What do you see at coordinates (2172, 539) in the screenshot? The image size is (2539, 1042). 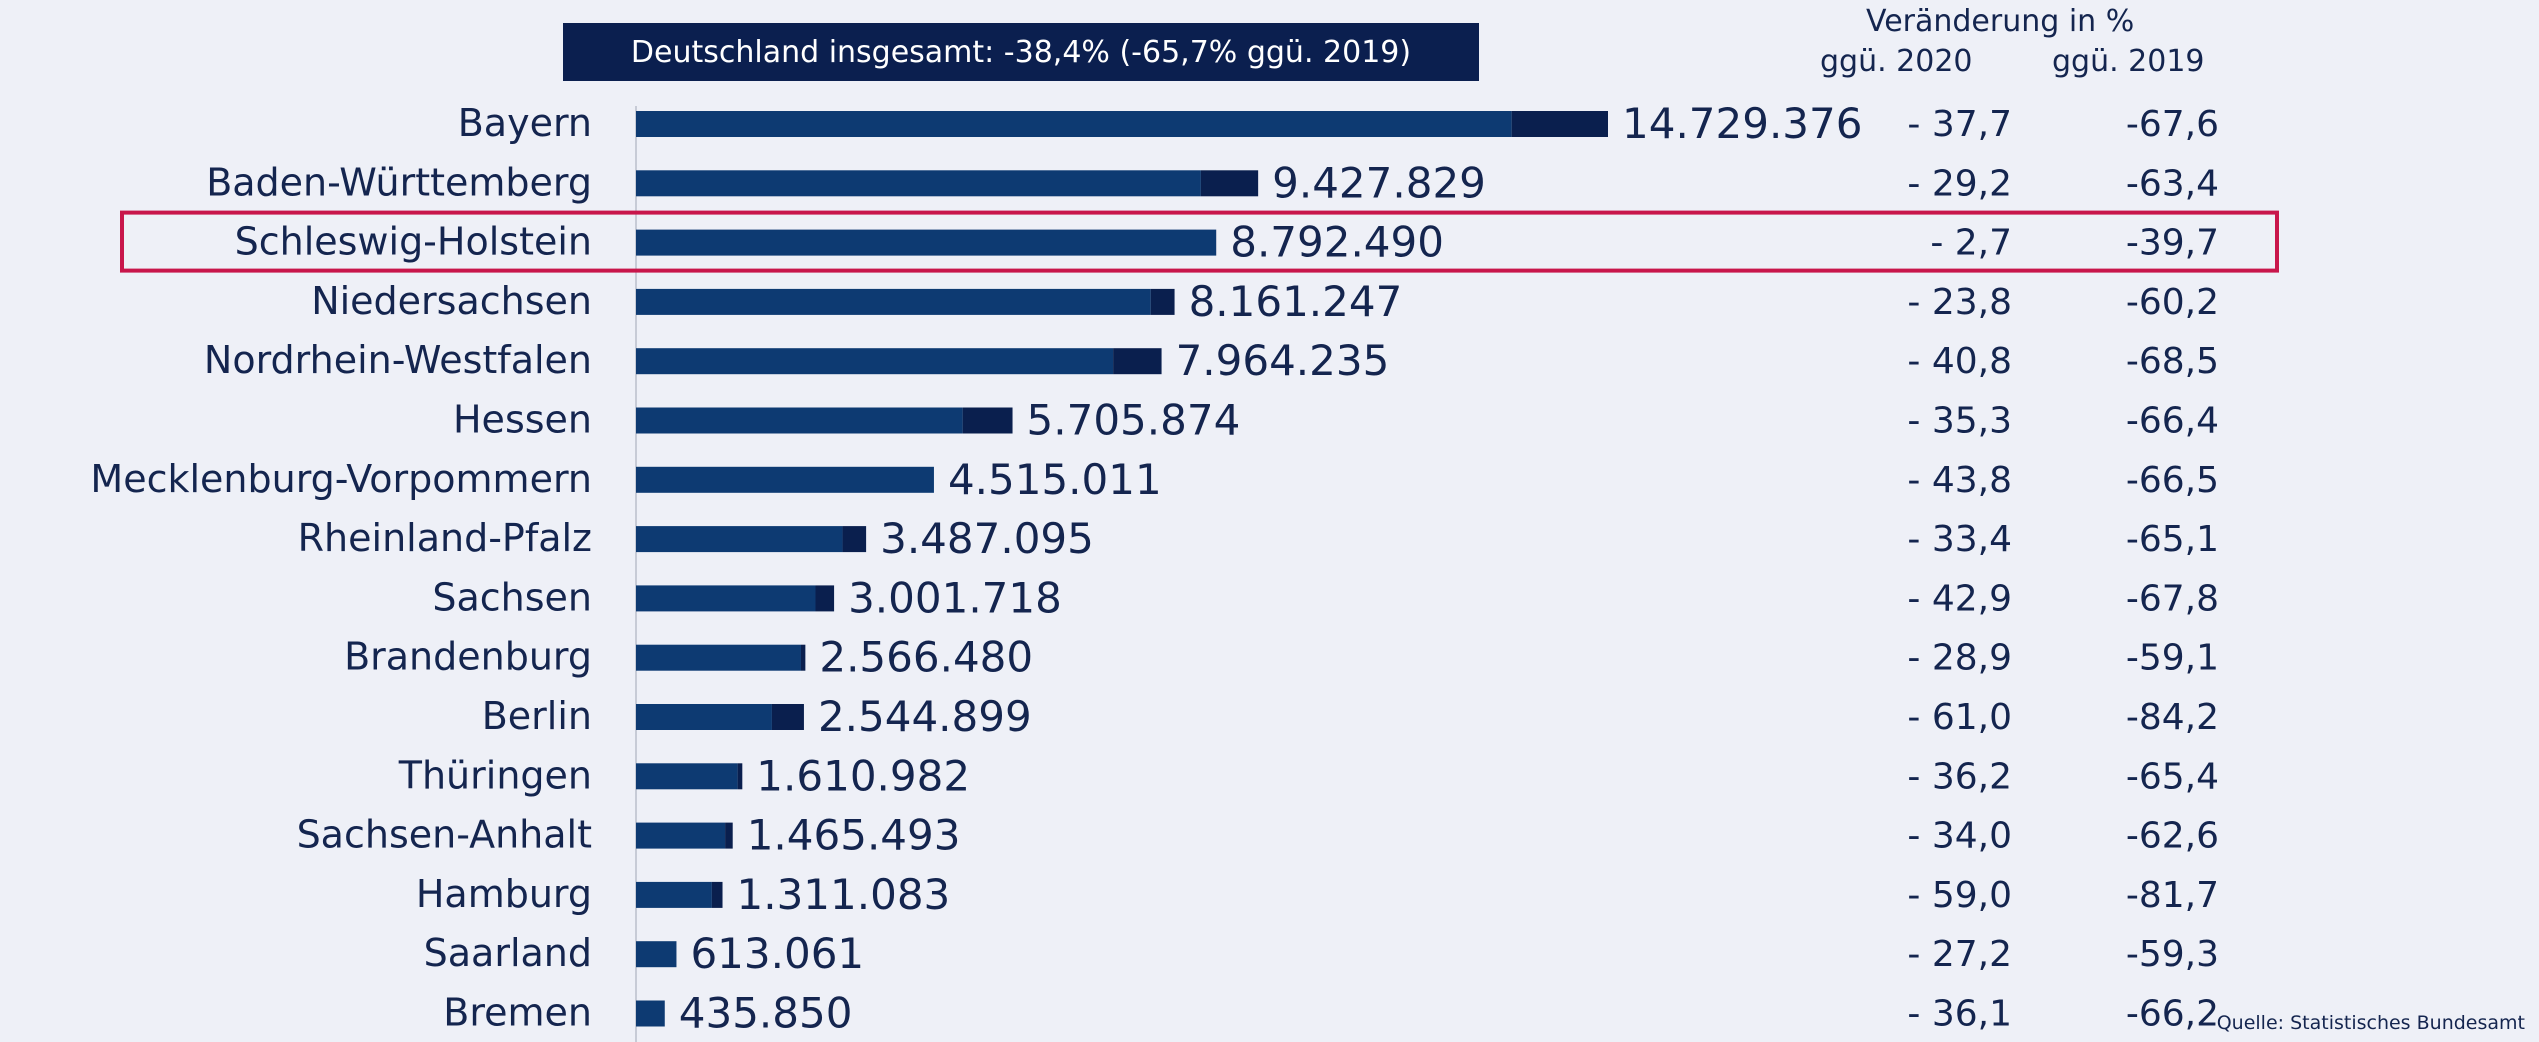 I see `change-2019-value: -65,1` at bounding box center [2172, 539].